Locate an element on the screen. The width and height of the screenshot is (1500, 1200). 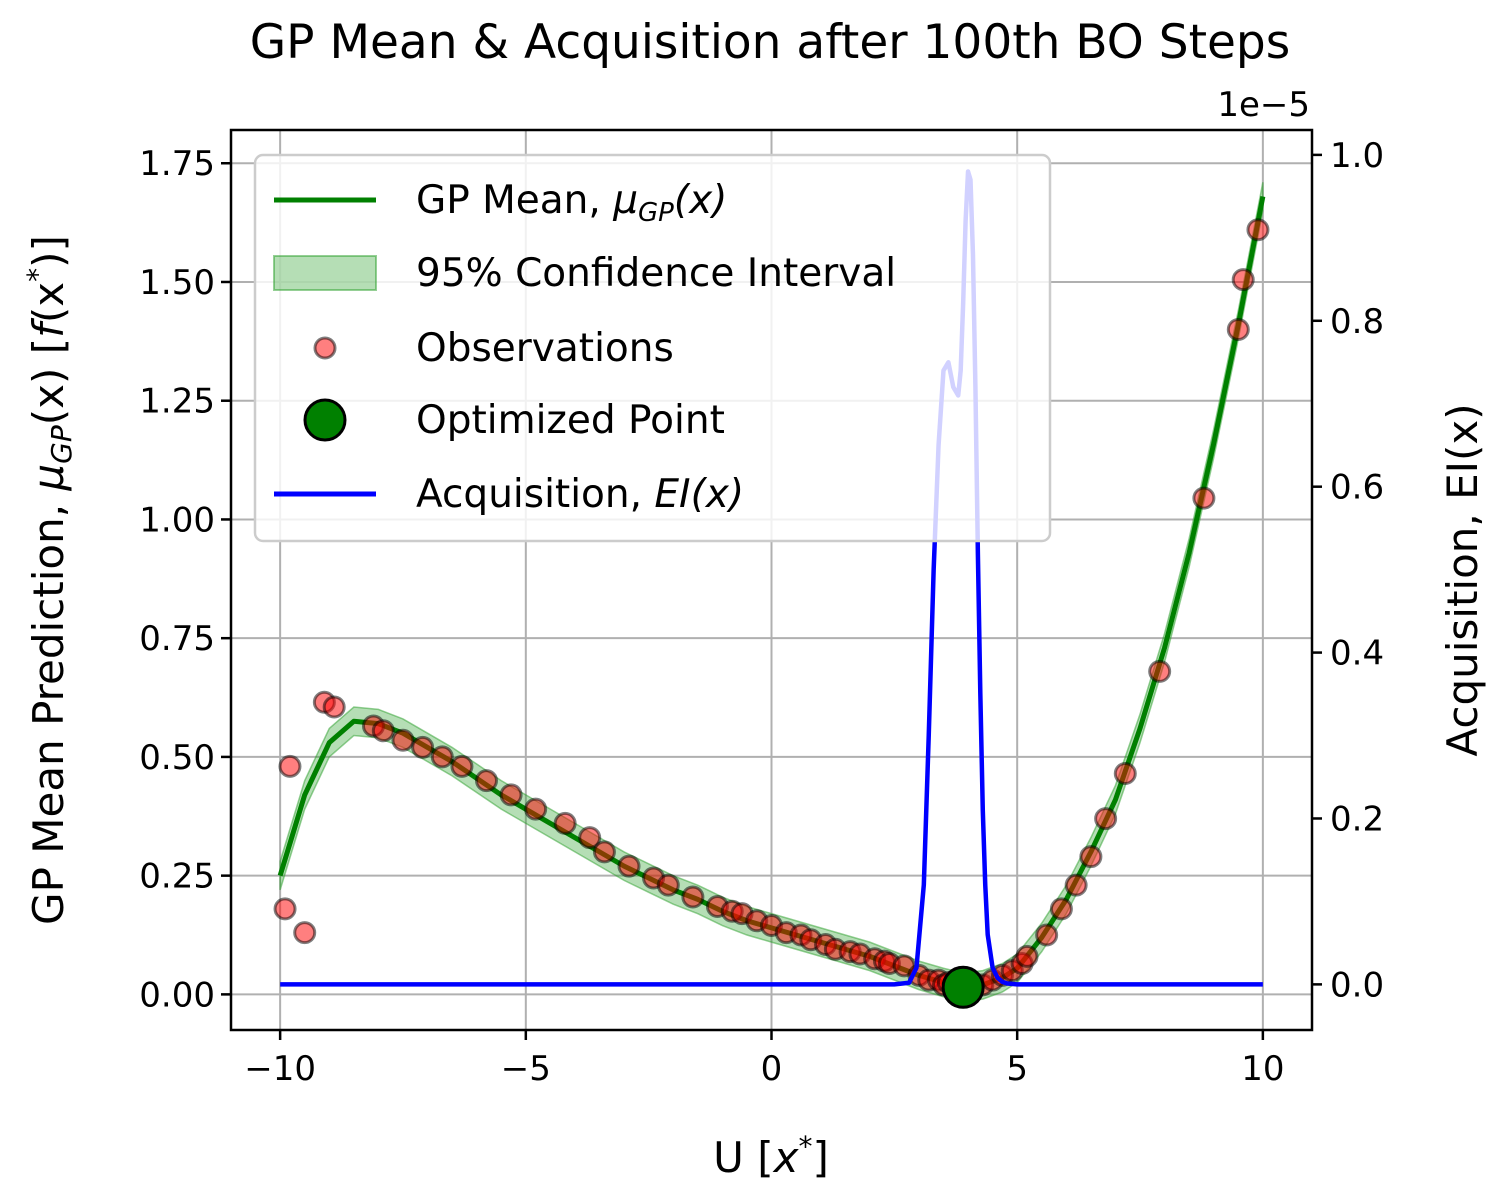
right-axis-multiplier: 1e−5 is located at coordinates (1263, 105).